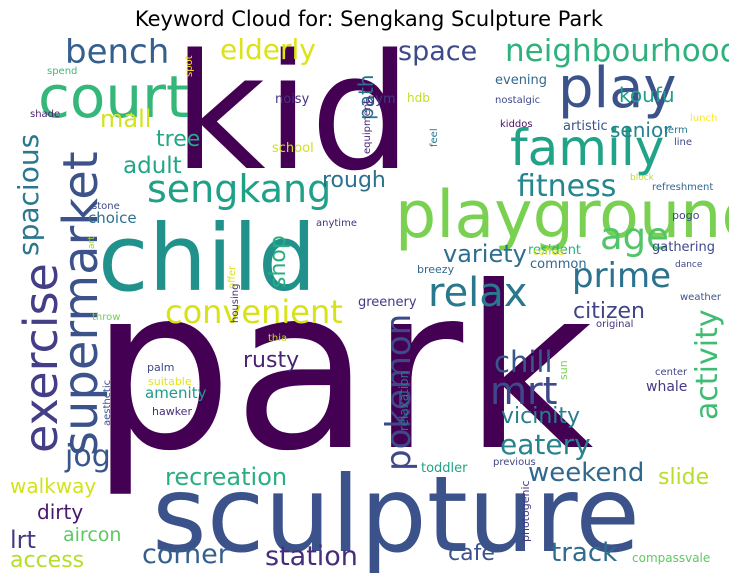  What do you see at coordinates (622, 276) in the screenshot?
I see `word-prime: prime` at bounding box center [622, 276].